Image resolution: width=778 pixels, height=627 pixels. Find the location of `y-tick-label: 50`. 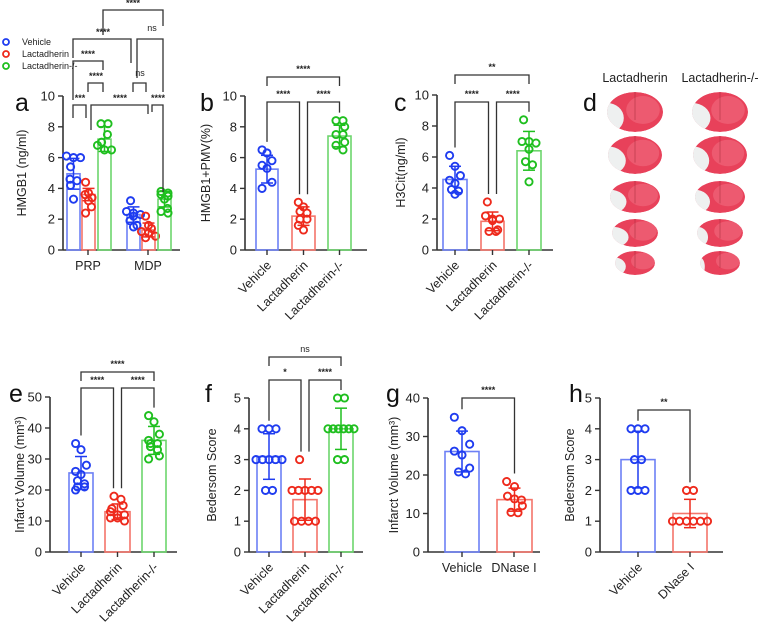

y-tick-label: 50 is located at coordinates (35, 397).